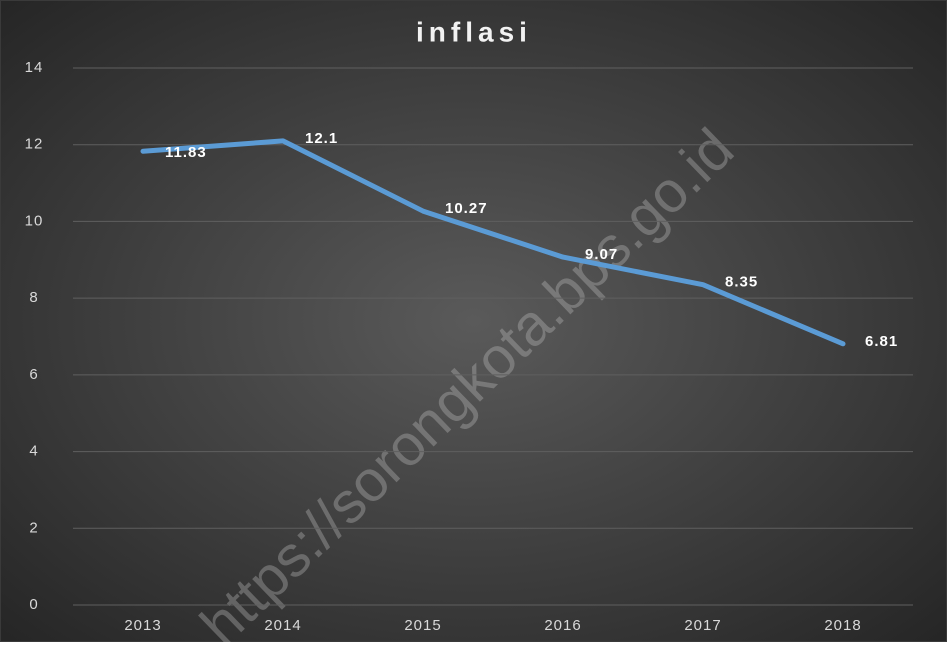  What do you see at coordinates (881, 341) in the screenshot?
I see `data-label: 6.81` at bounding box center [881, 341].